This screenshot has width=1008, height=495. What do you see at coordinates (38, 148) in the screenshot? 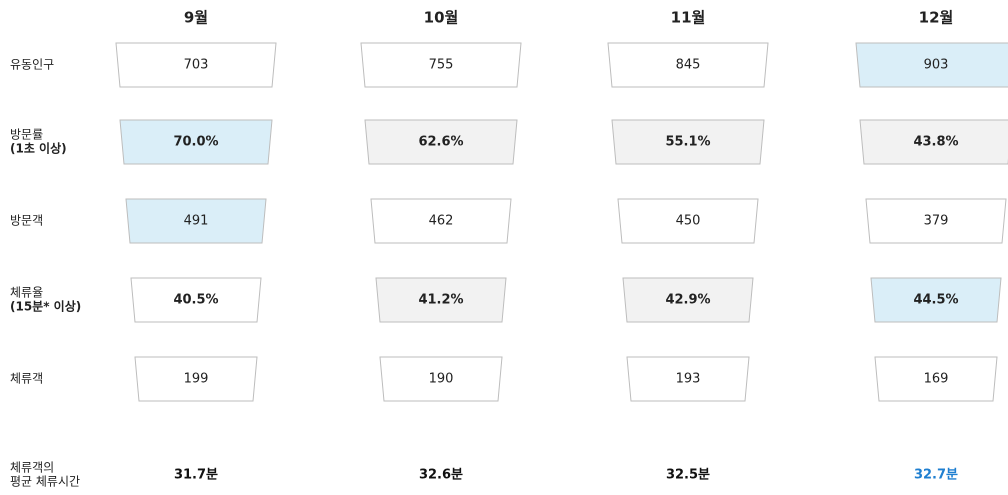
I see `row-label: (1초 이상)` at bounding box center [38, 148].